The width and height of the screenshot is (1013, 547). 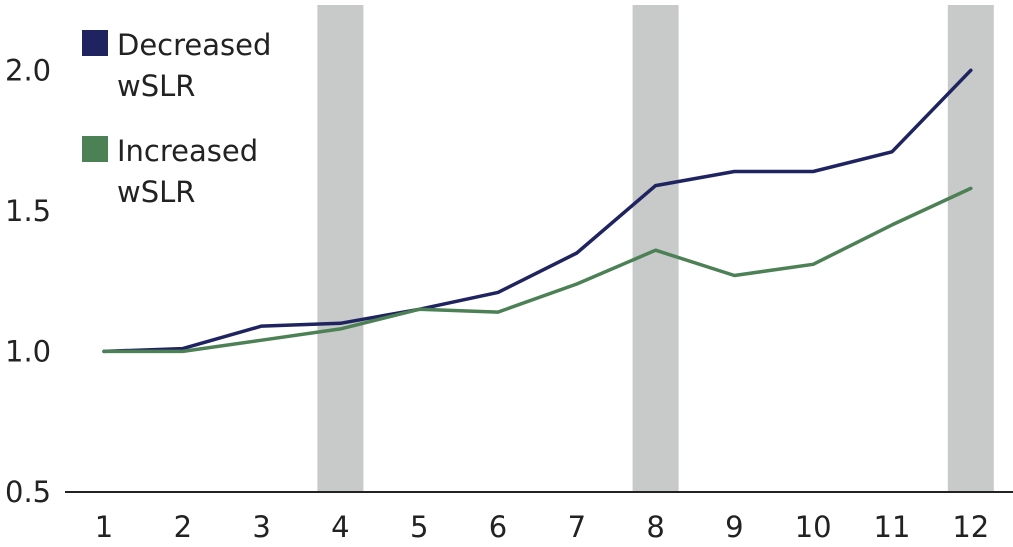 I want to click on x-tick-label: 12, so click(x=970, y=527).